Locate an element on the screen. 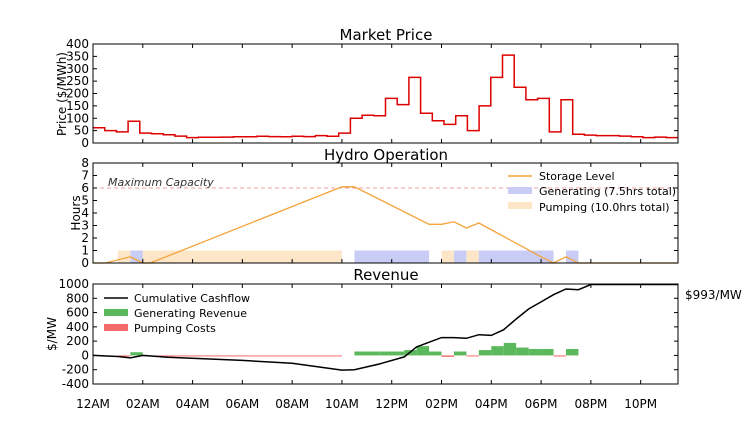 Image resolution: width=754 pixels, height=427 pixels. revenue-ytick-label: 200 is located at coordinates (77, 341).